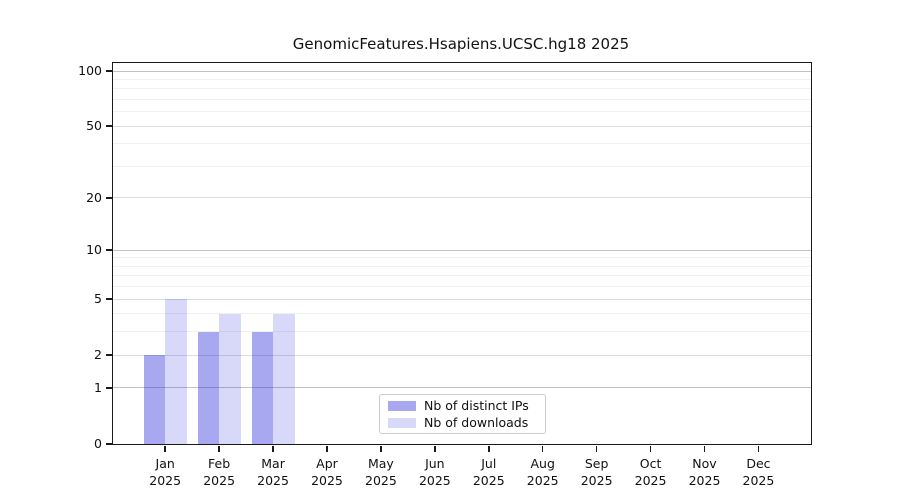 This screenshot has width=900, height=500. Describe the element at coordinates (98, 443) in the screenshot. I see `y-tick-label-0: 0` at that location.